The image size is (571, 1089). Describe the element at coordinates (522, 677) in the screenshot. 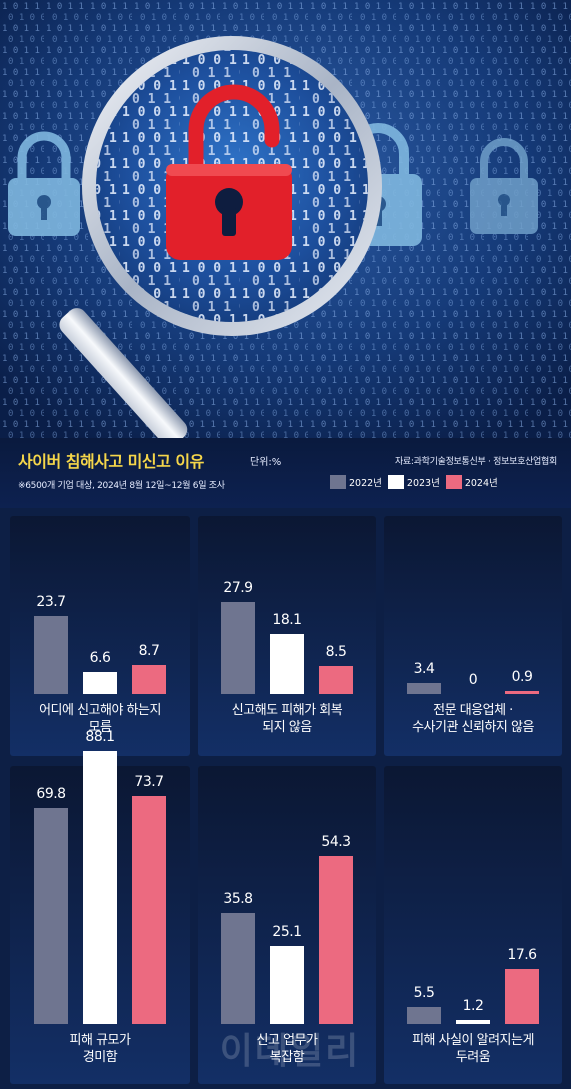

I see `data-label: 0.9` at that location.